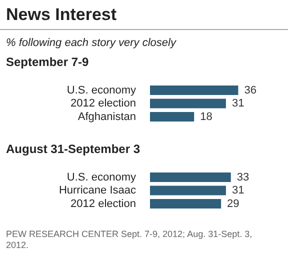 This screenshot has width=294, height=261. I want to click on data-label: 36, so click(250, 90).